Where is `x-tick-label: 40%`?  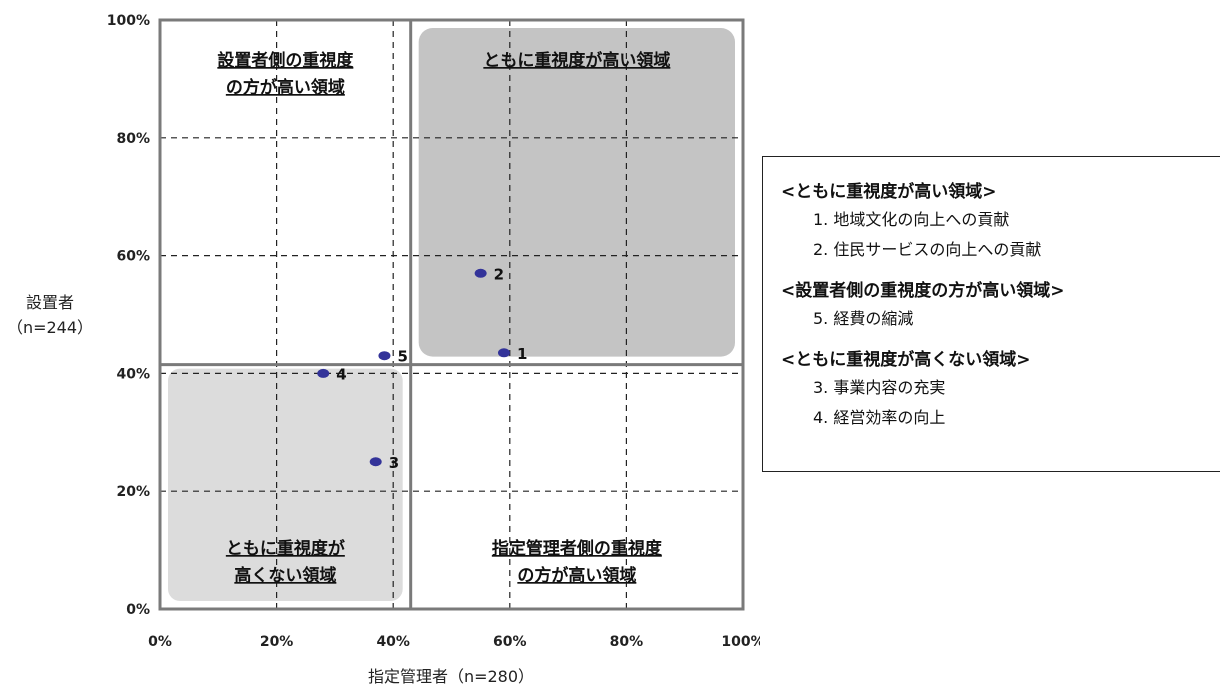 x-tick-label: 40% is located at coordinates (393, 642).